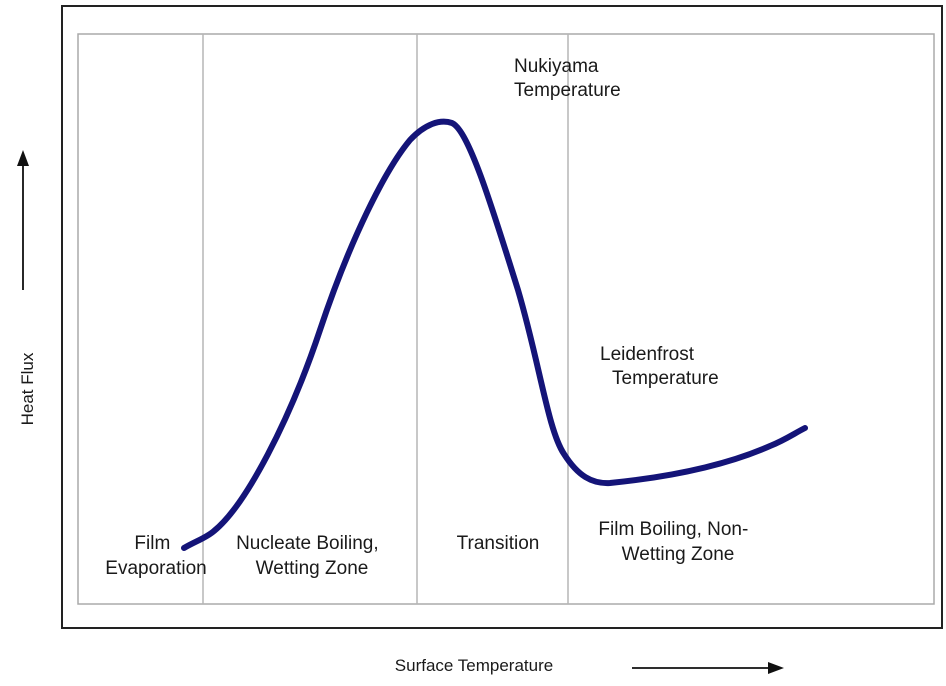  Describe the element at coordinates (673, 529) in the screenshot. I see `film-boiling-line1: Film Boiling, Non-` at that location.